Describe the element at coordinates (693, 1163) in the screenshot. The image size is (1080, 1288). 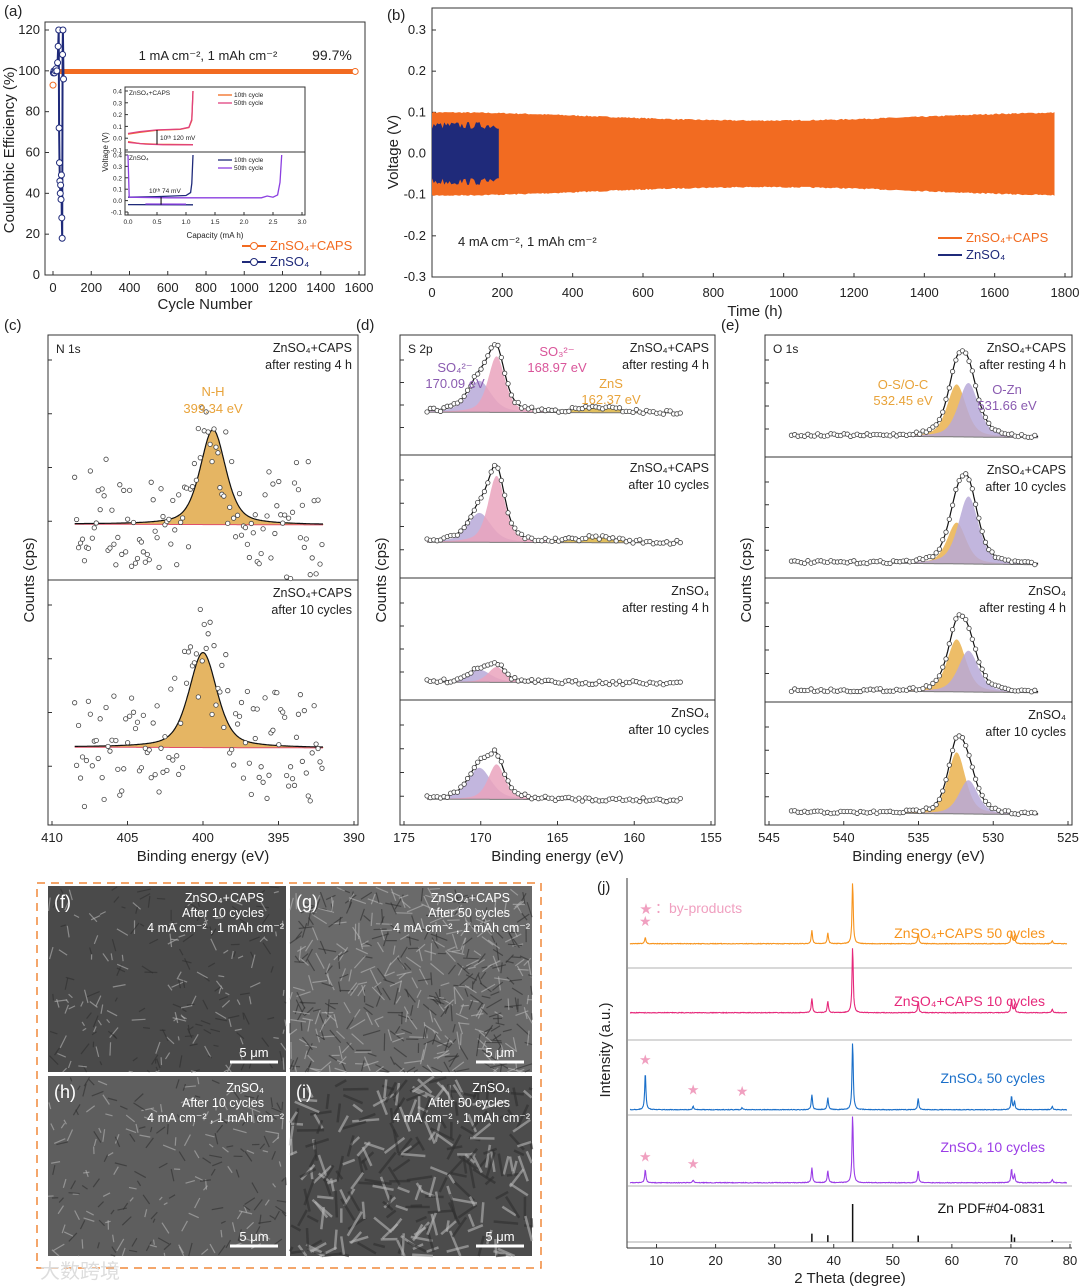
I see `byproduct-star-icon: ★` at that location.